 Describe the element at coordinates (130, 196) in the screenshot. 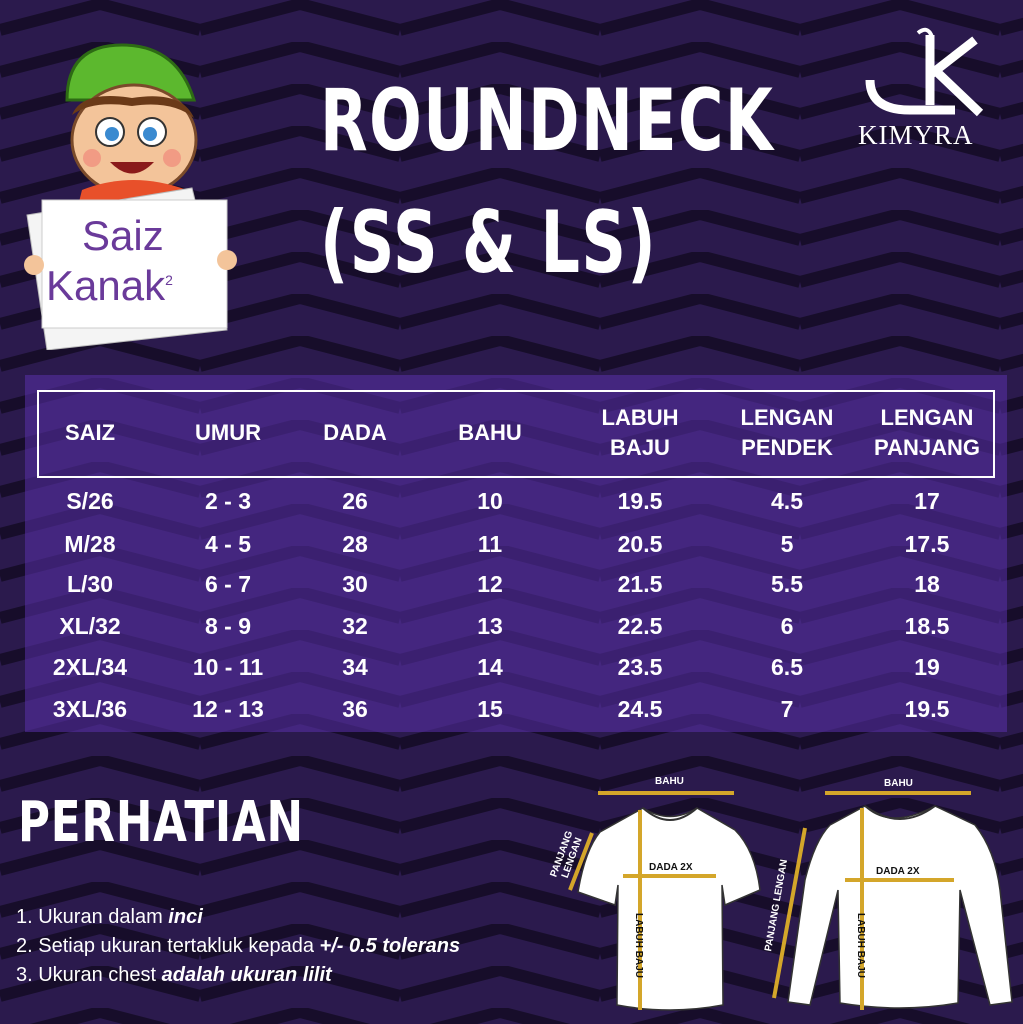

I see `kid-mascot-illustration` at that location.